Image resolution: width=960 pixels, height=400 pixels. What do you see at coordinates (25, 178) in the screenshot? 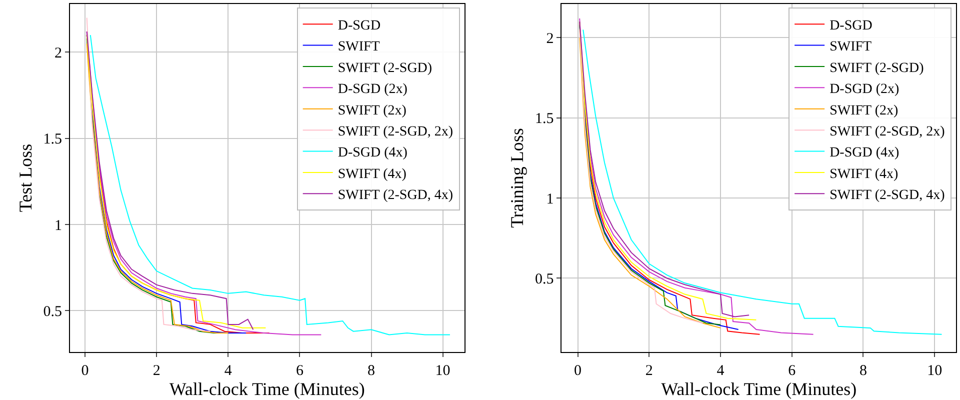
I see `y-axis-title: Test Loss` at bounding box center [25, 178].